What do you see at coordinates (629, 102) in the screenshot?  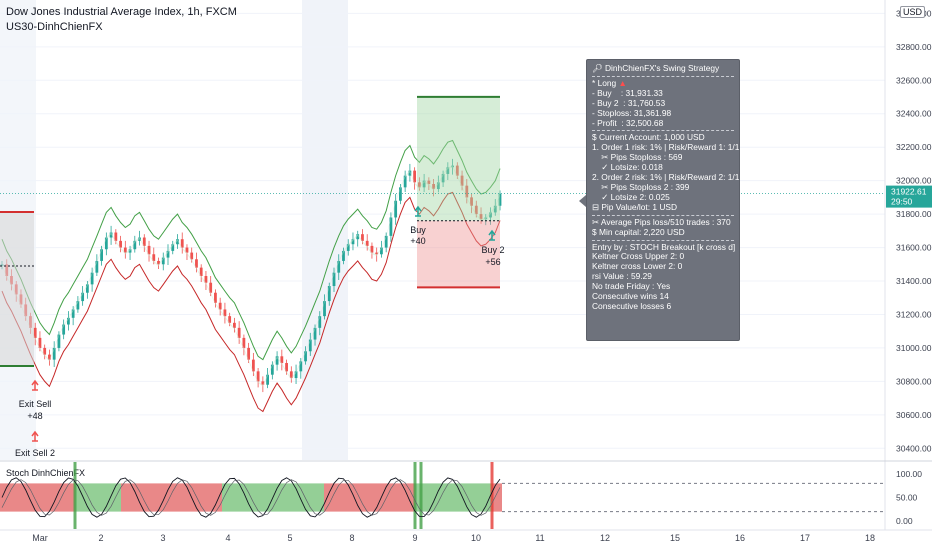 I see `info-buy2: - Buy 2 : 31,760.53` at bounding box center [629, 102].